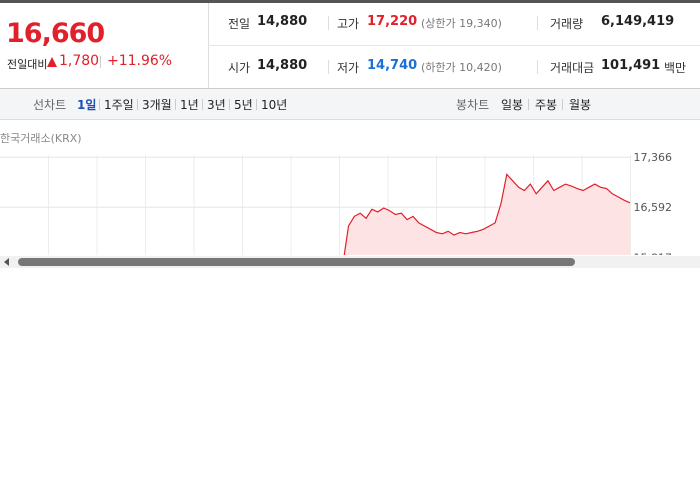  Describe the element at coordinates (140, 61) in the screenshot. I see `rate: +11.96%` at that location.